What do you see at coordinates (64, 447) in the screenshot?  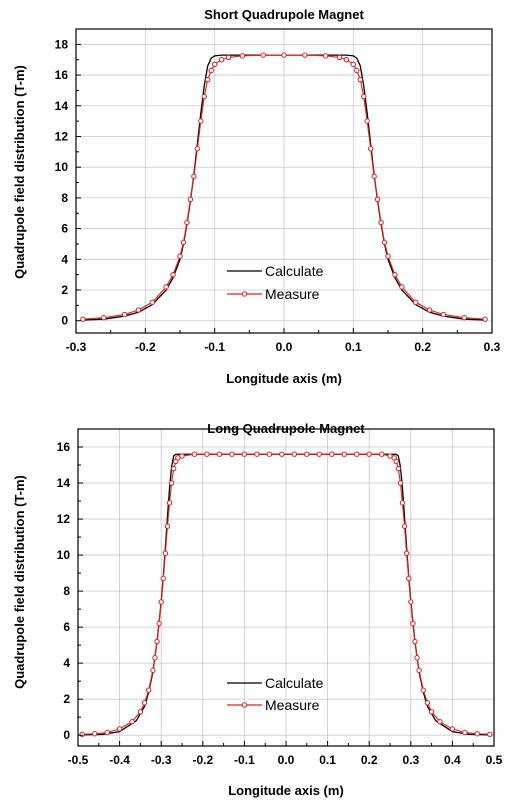 I see `y-tick-label: 16` at bounding box center [64, 447].